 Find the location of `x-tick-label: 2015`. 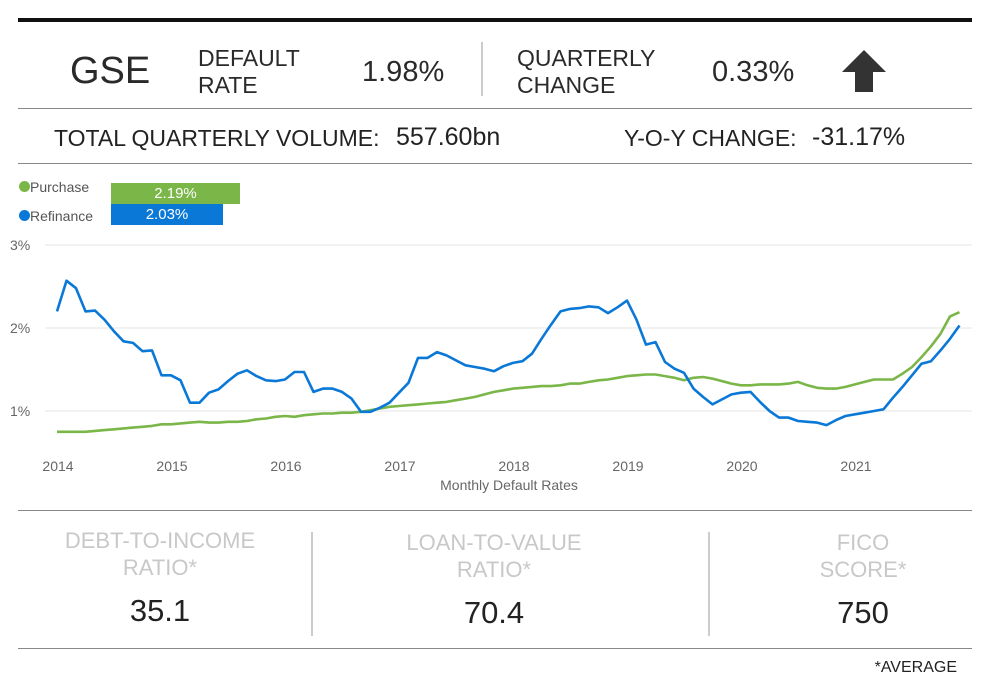

x-tick-label: 2015 is located at coordinates (171, 466).